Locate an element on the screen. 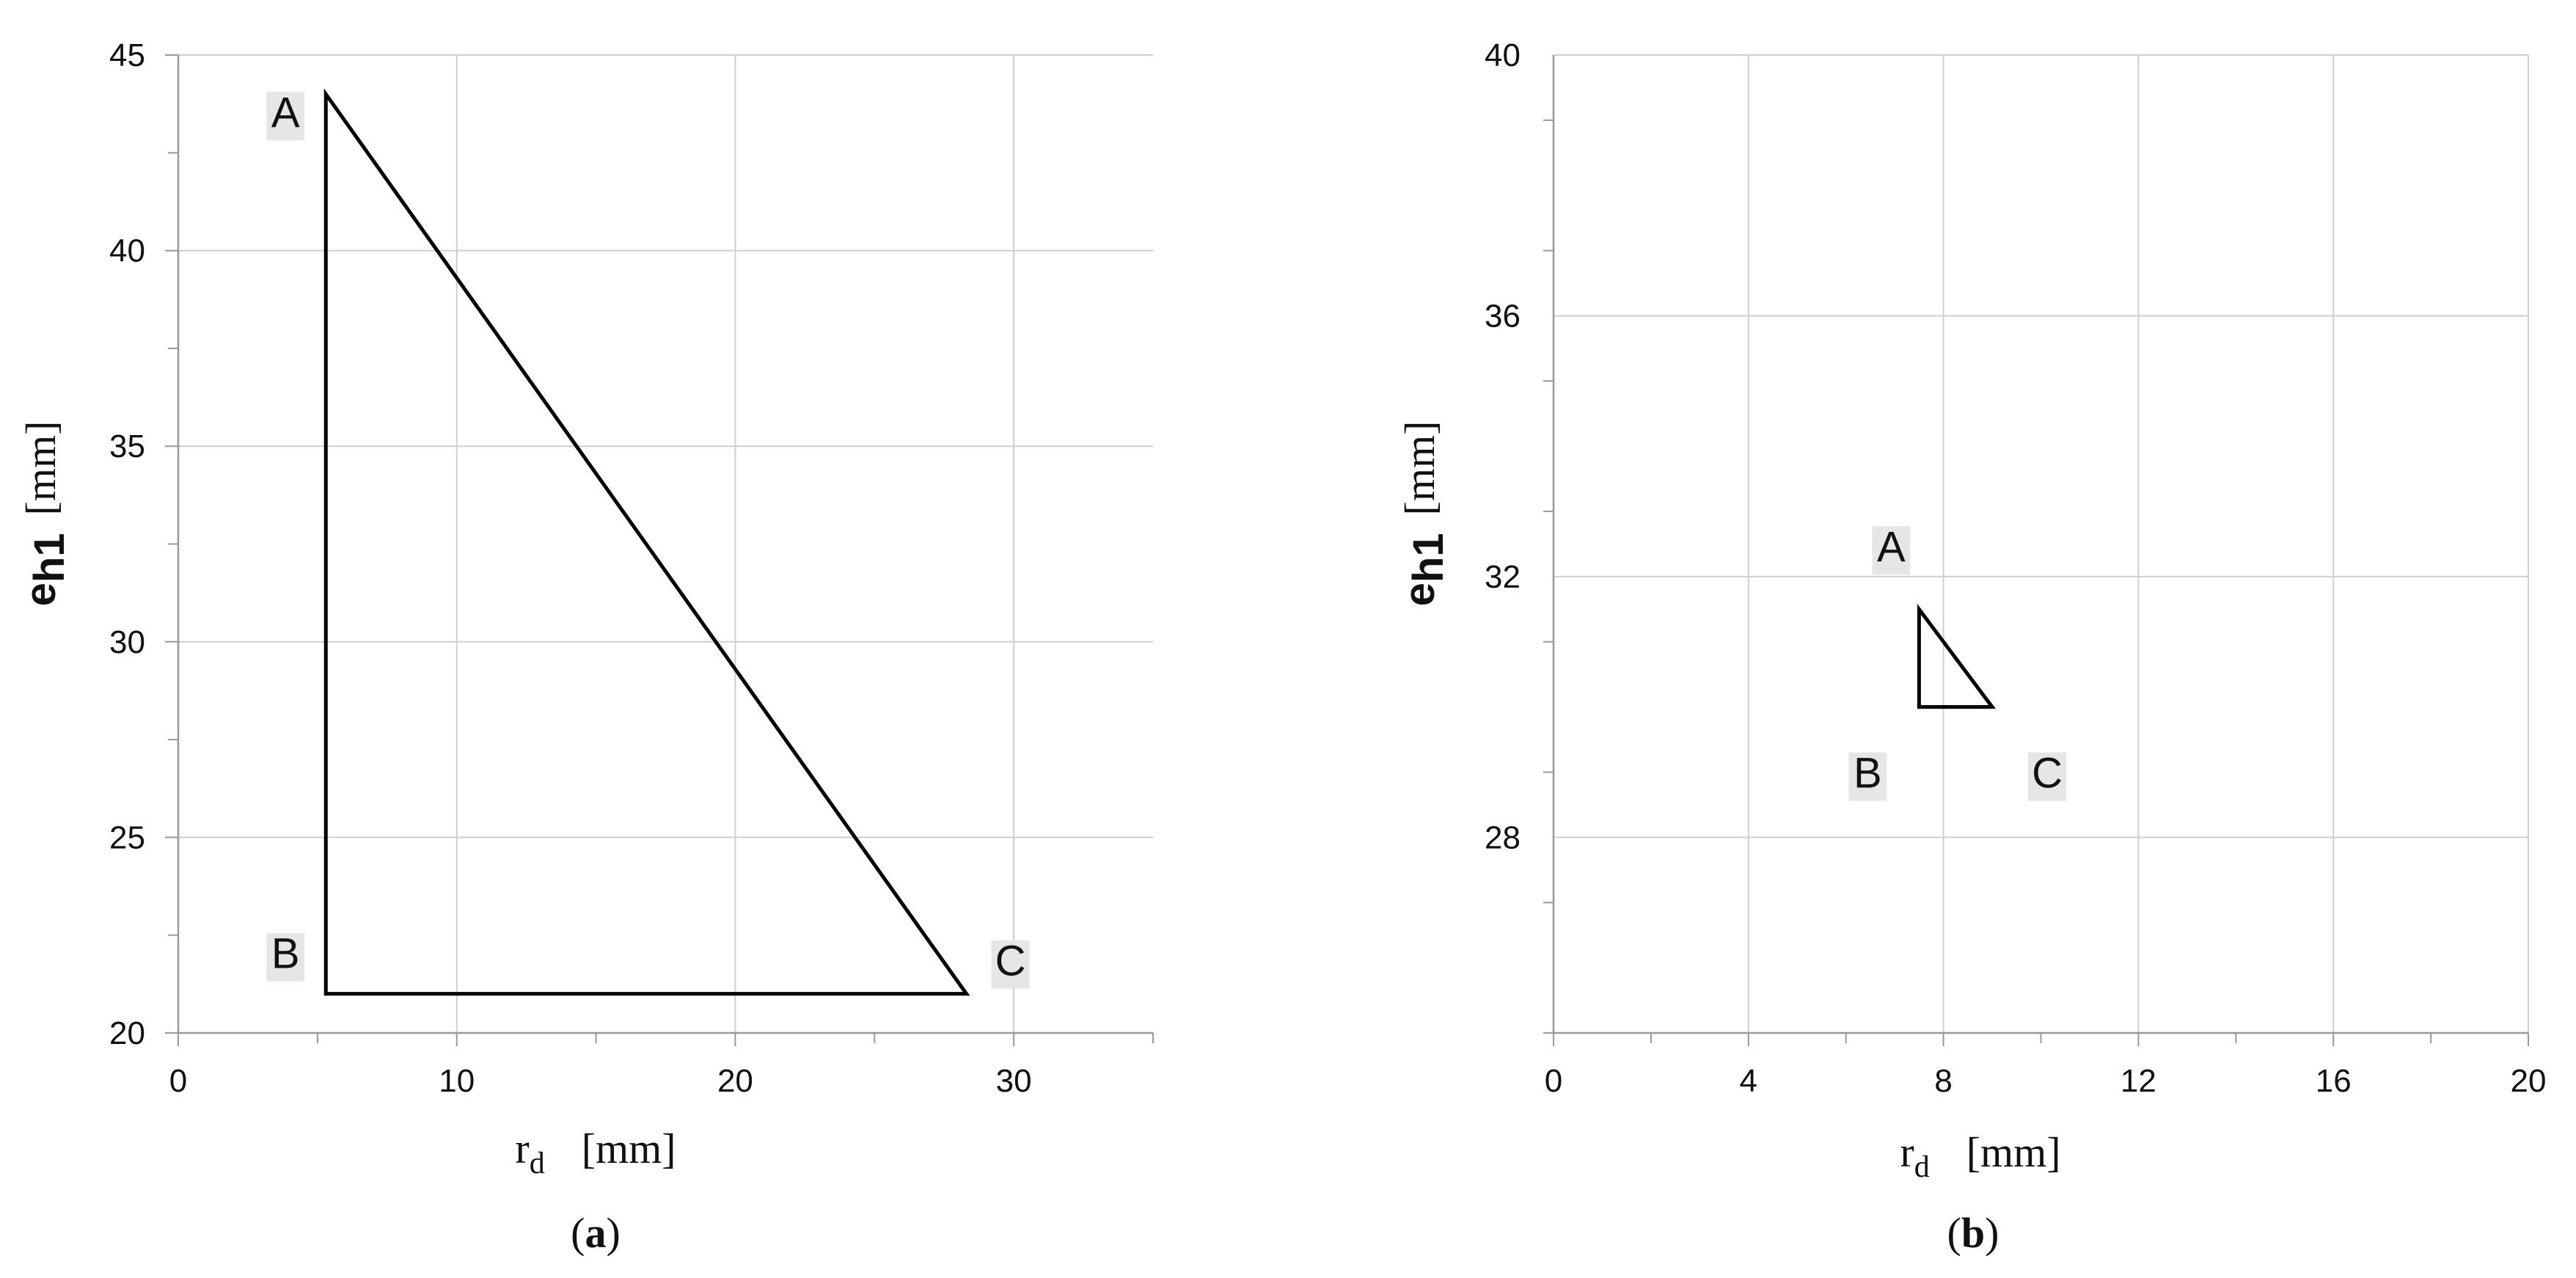 This screenshot has width=2576, height=1278. triangle-series-line is located at coordinates (1957, 656).